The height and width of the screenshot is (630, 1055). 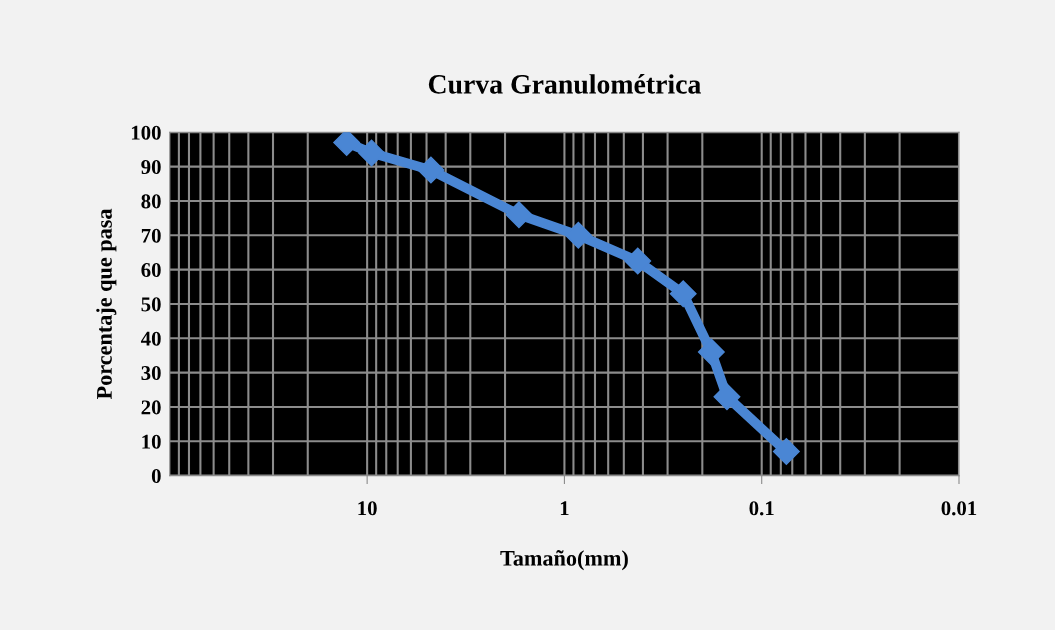 What do you see at coordinates (151, 235) in the screenshot?
I see `y-tick-label: 70` at bounding box center [151, 235].